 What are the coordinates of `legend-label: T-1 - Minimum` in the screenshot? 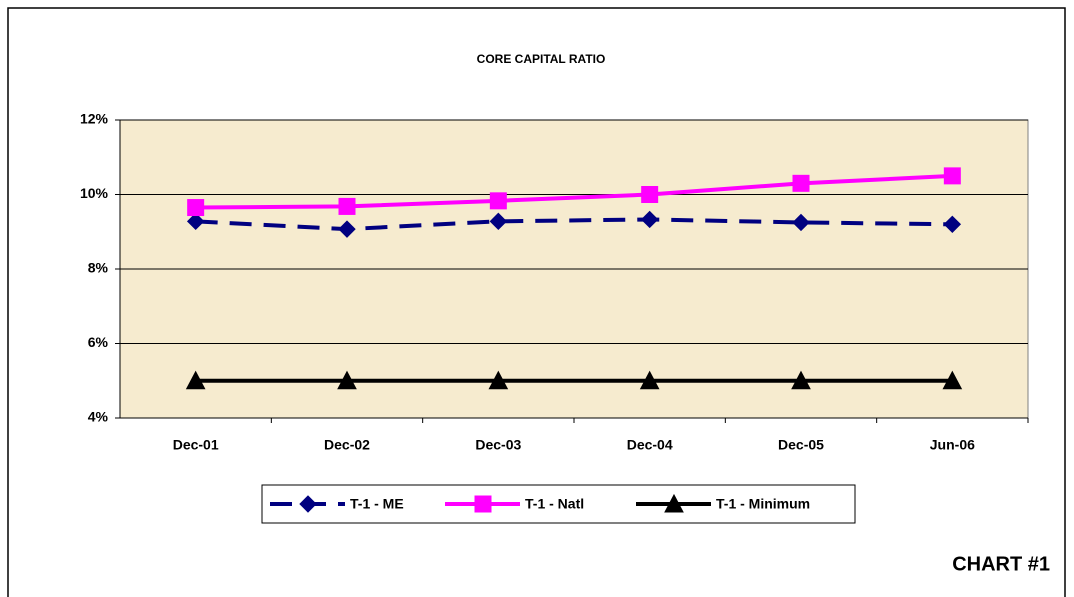 It's located at (763, 504).